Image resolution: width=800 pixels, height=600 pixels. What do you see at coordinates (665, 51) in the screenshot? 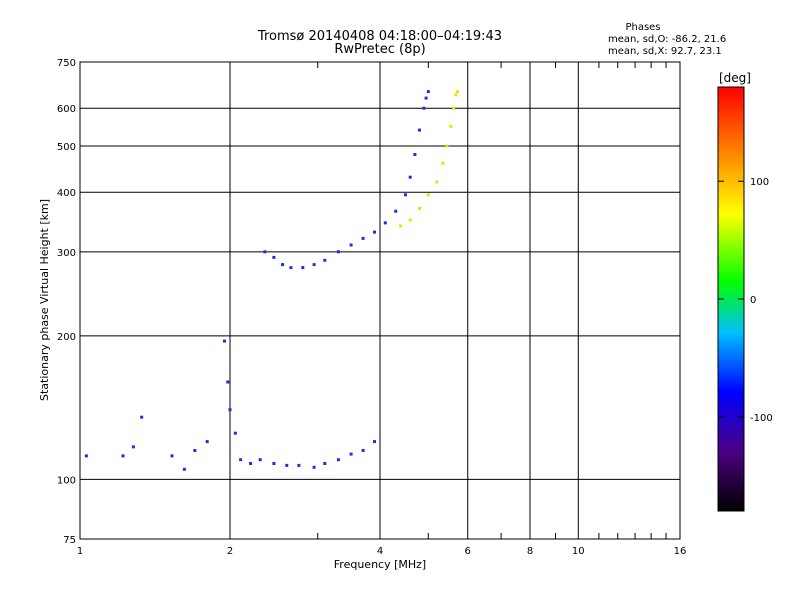
I see `phases-x-stats: mean, sd,X: 92.7, 23.1` at bounding box center [665, 51].